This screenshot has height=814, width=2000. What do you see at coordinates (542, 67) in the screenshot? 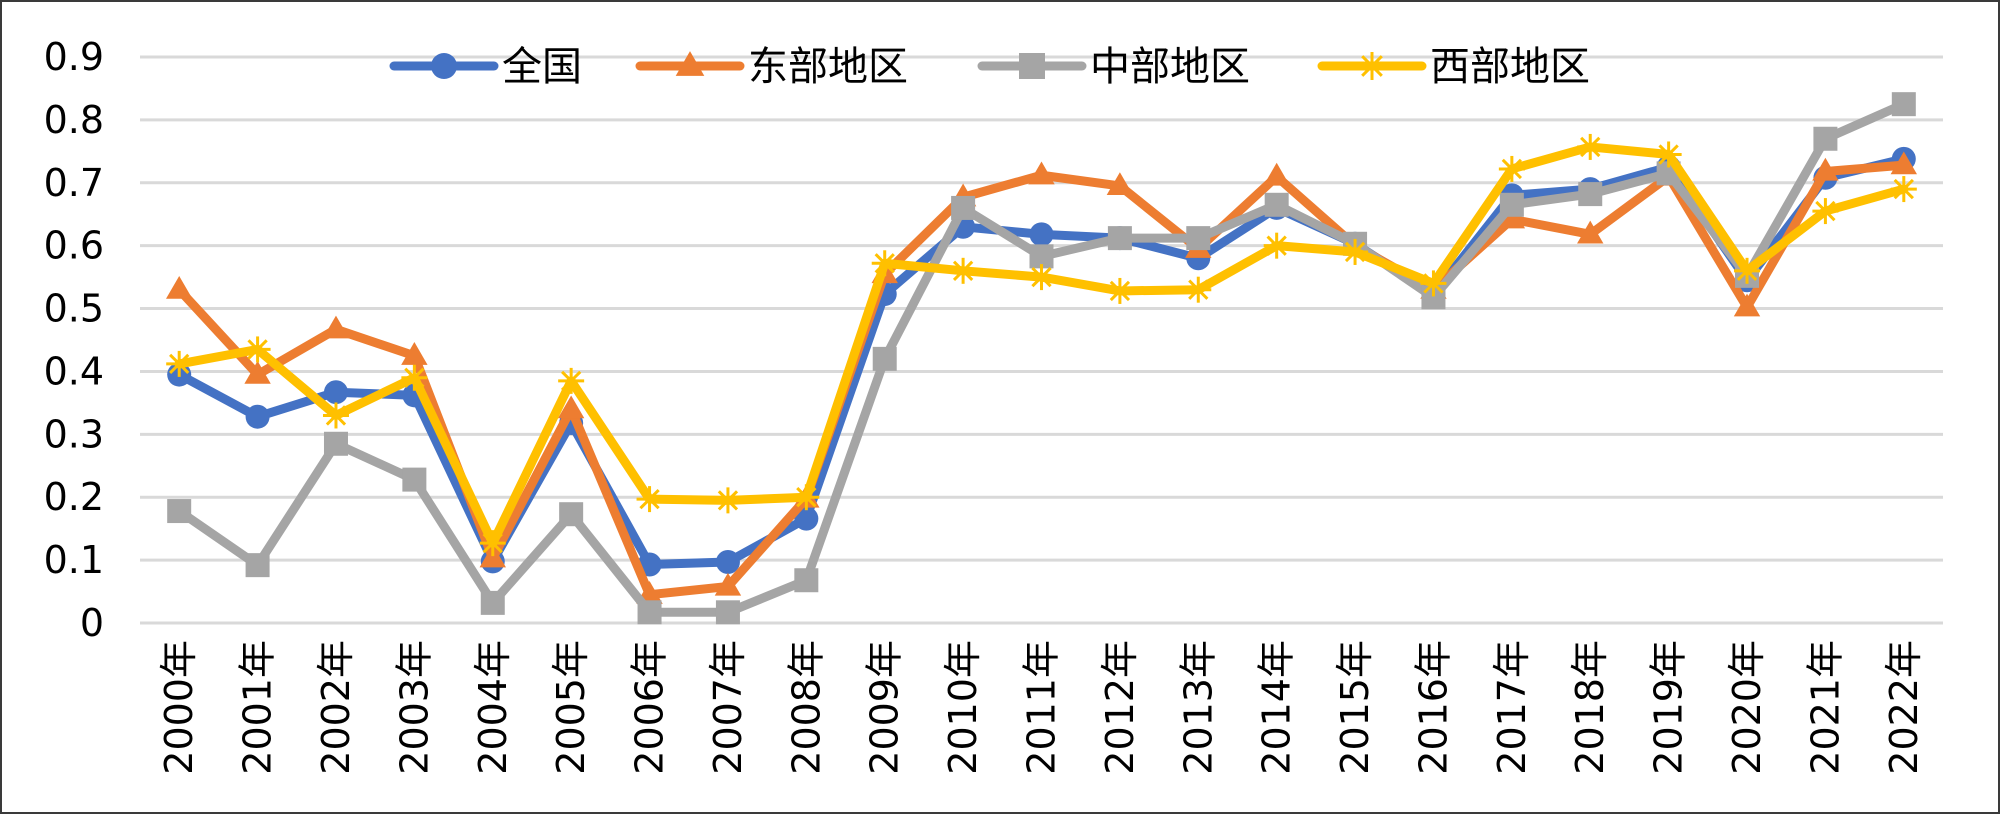
I see `legend-label: 全国` at bounding box center [542, 67].